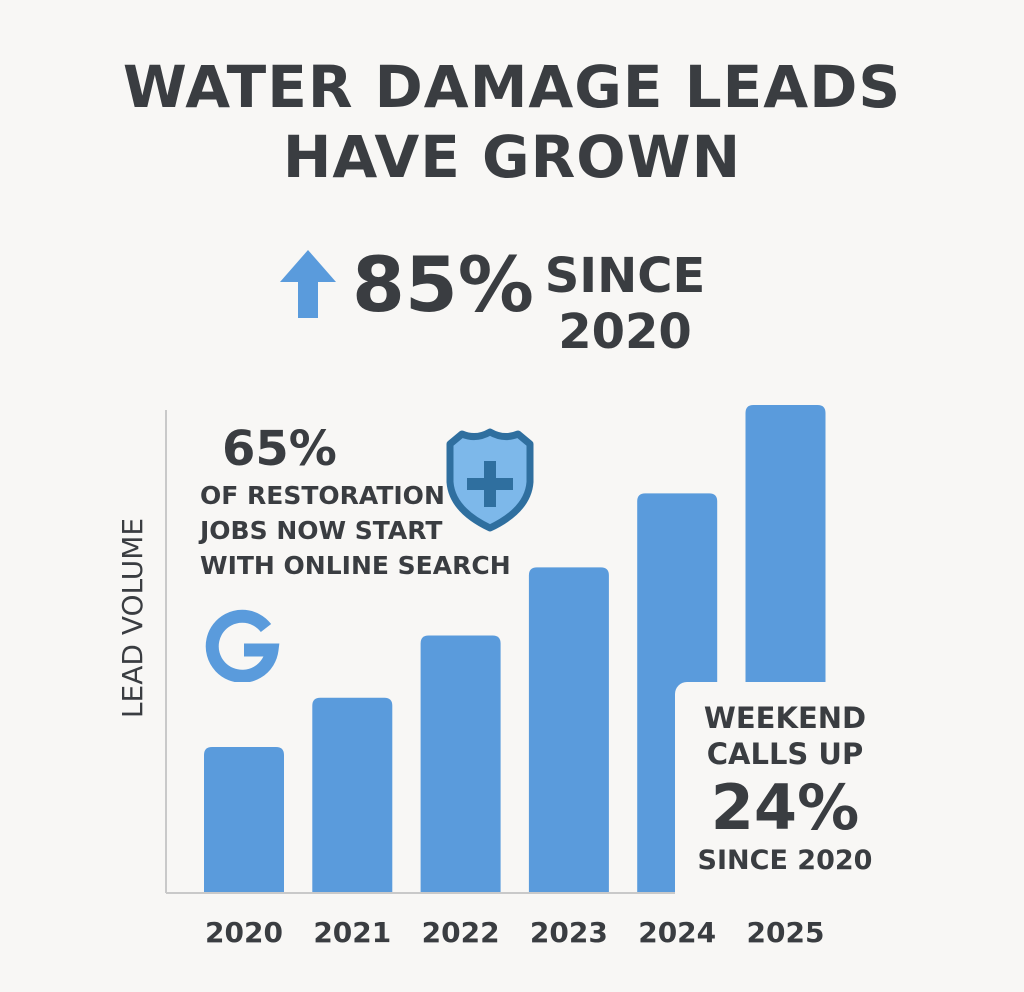 The image size is (1024, 992). I want to click on growth-since-line1: SINCE, so click(625, 276).